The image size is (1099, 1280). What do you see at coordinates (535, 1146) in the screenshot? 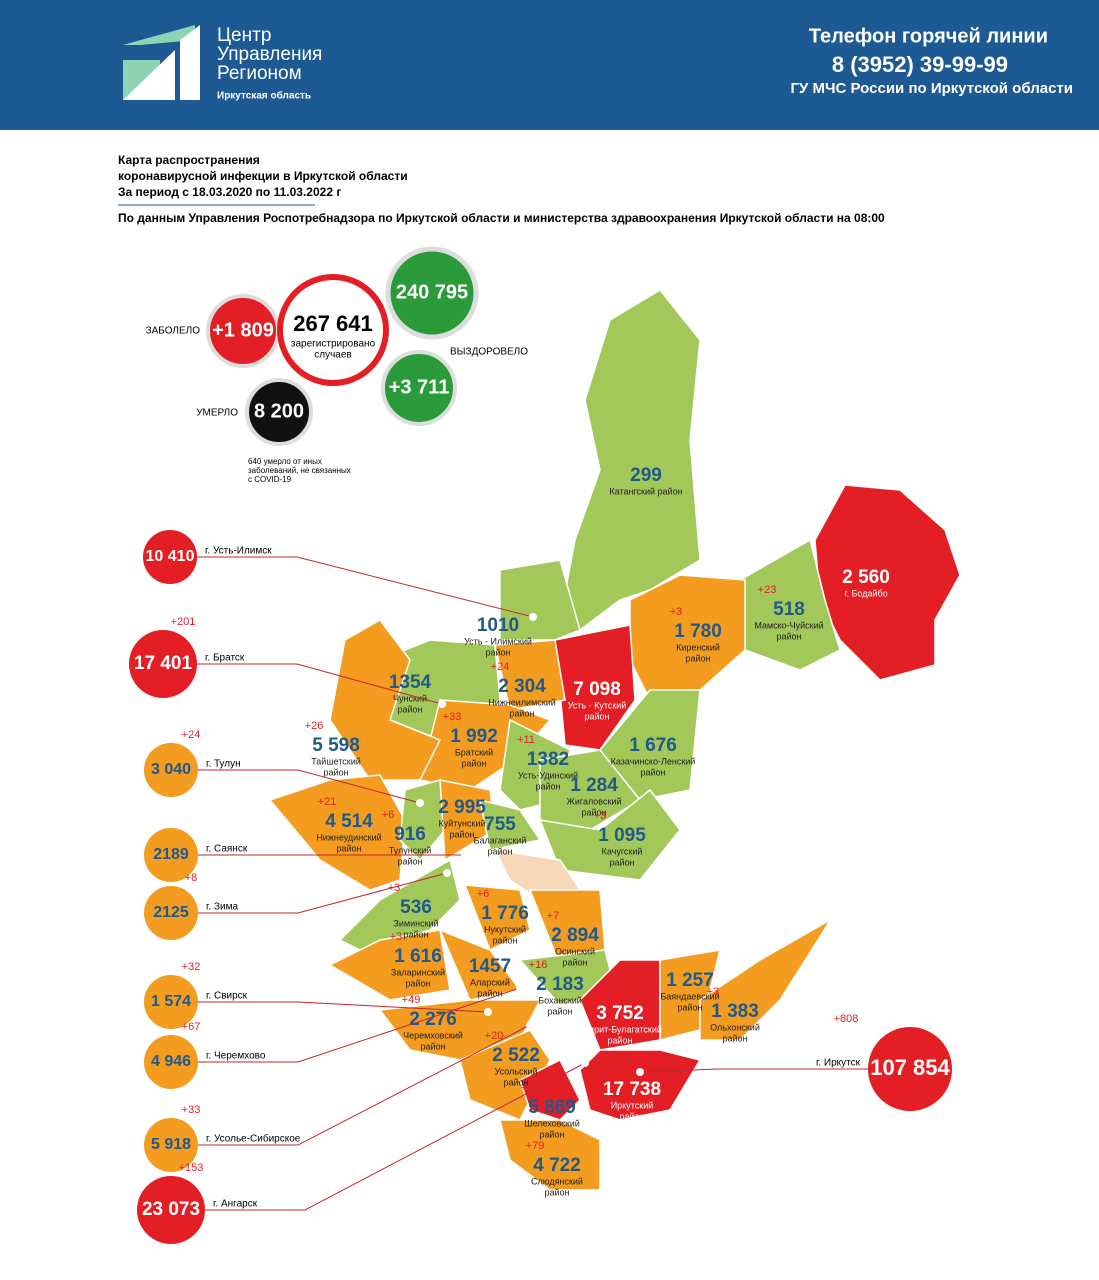
I see `district-delta: +79` at bounding box center [535, 1146].